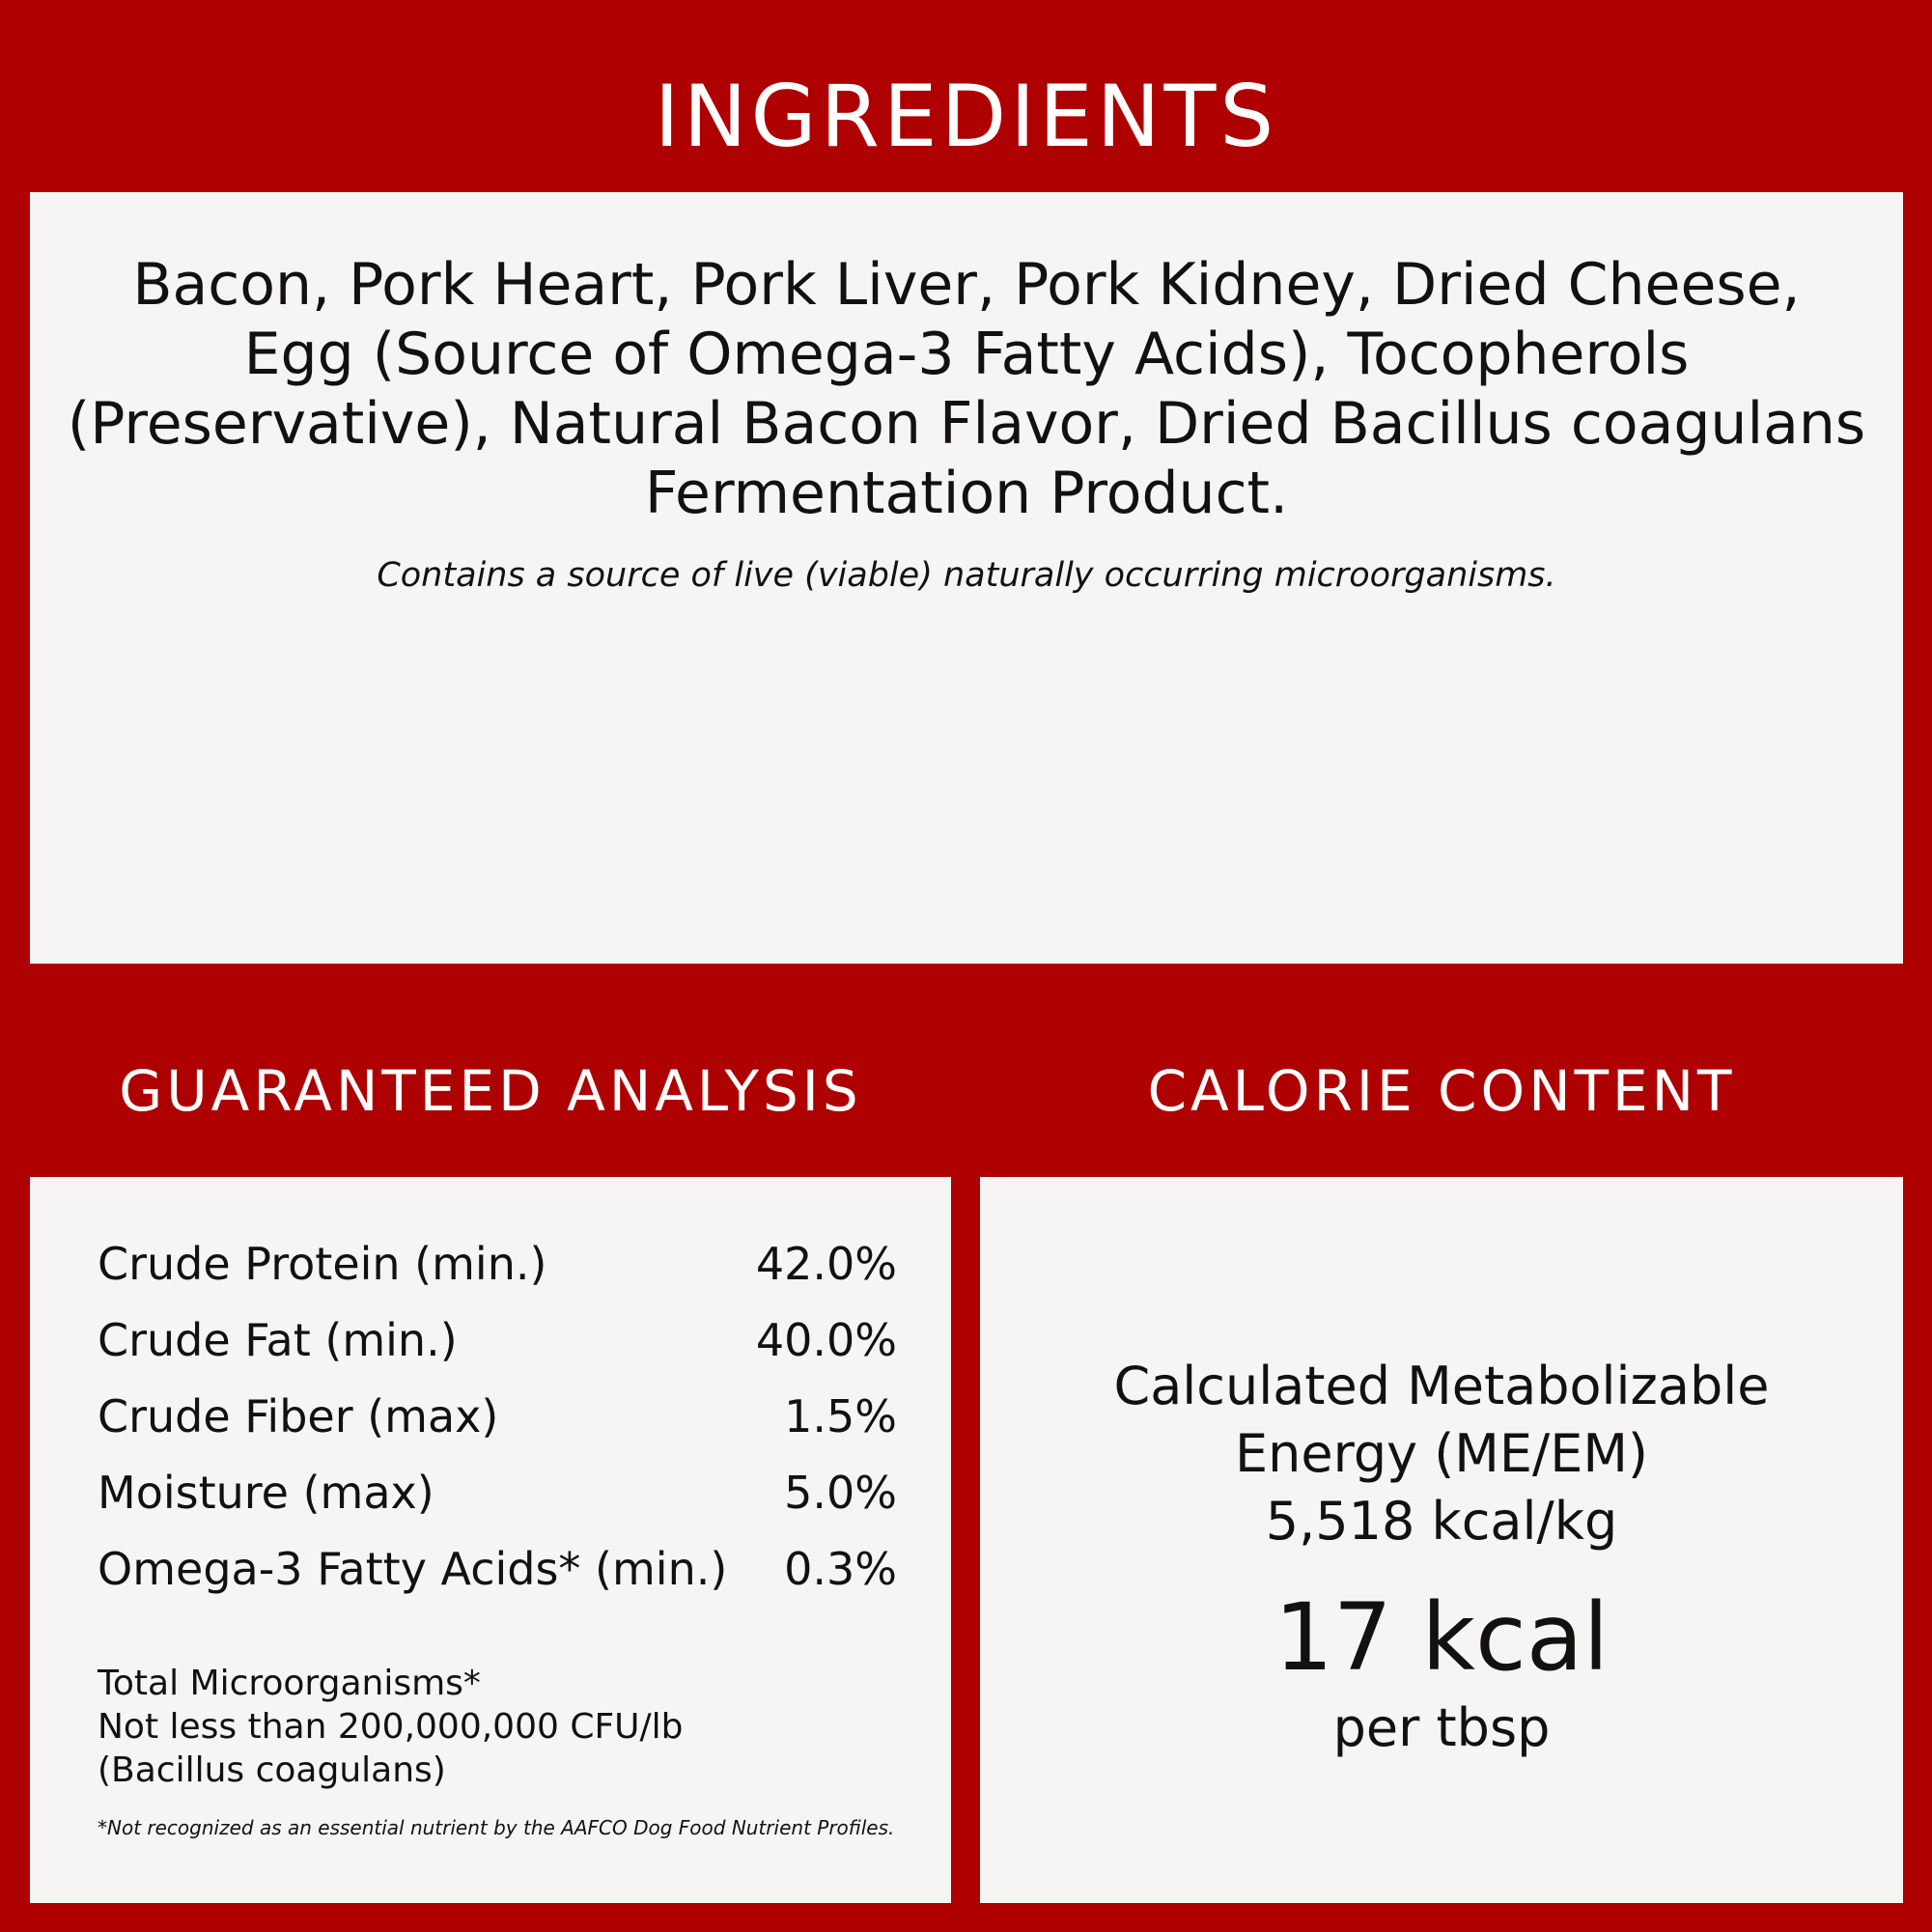 Image resolution: width=1932 pixels, height=1932 pixels. What do you see at coordinates (1441, 1454) in the screenshot?
I see `calorie-line: Energy (ME/EM)` at bounding box center [1441, 1454].